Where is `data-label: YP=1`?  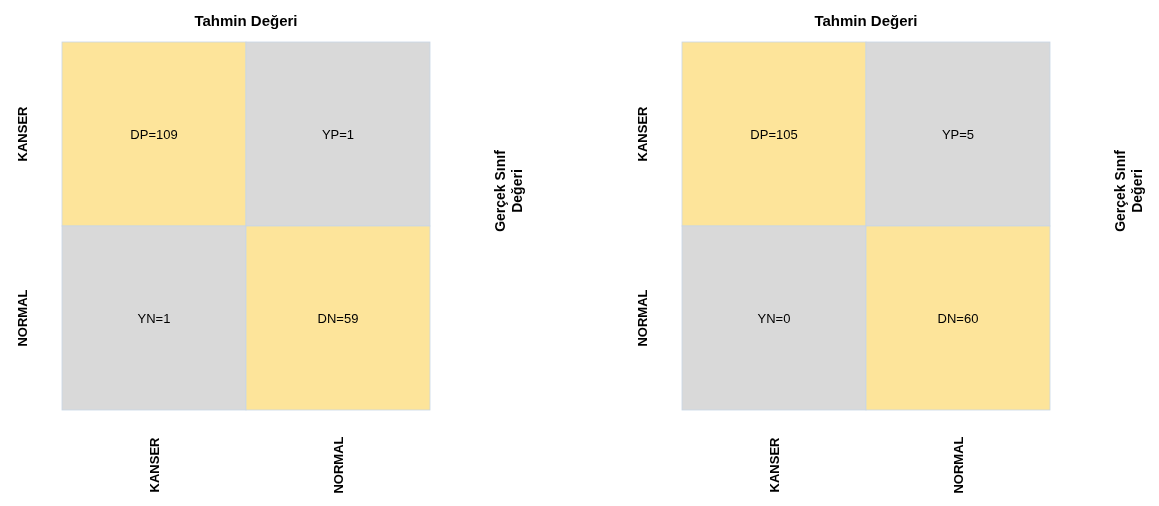 data-label: YP=1 is located at coordinates (338, 134).